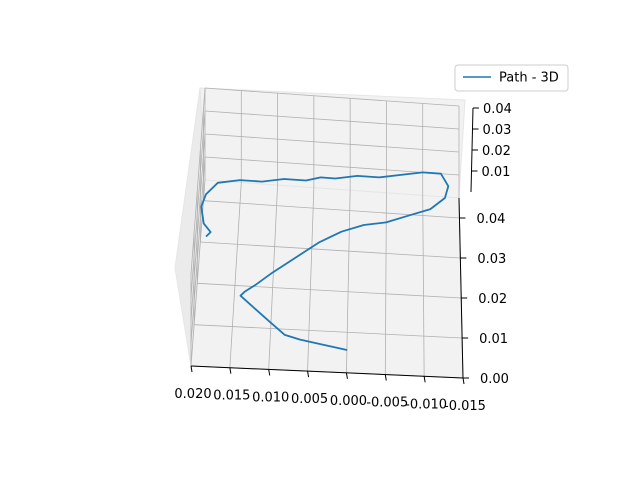  I want to click on legend: Path - 3D, so click(511, 78).